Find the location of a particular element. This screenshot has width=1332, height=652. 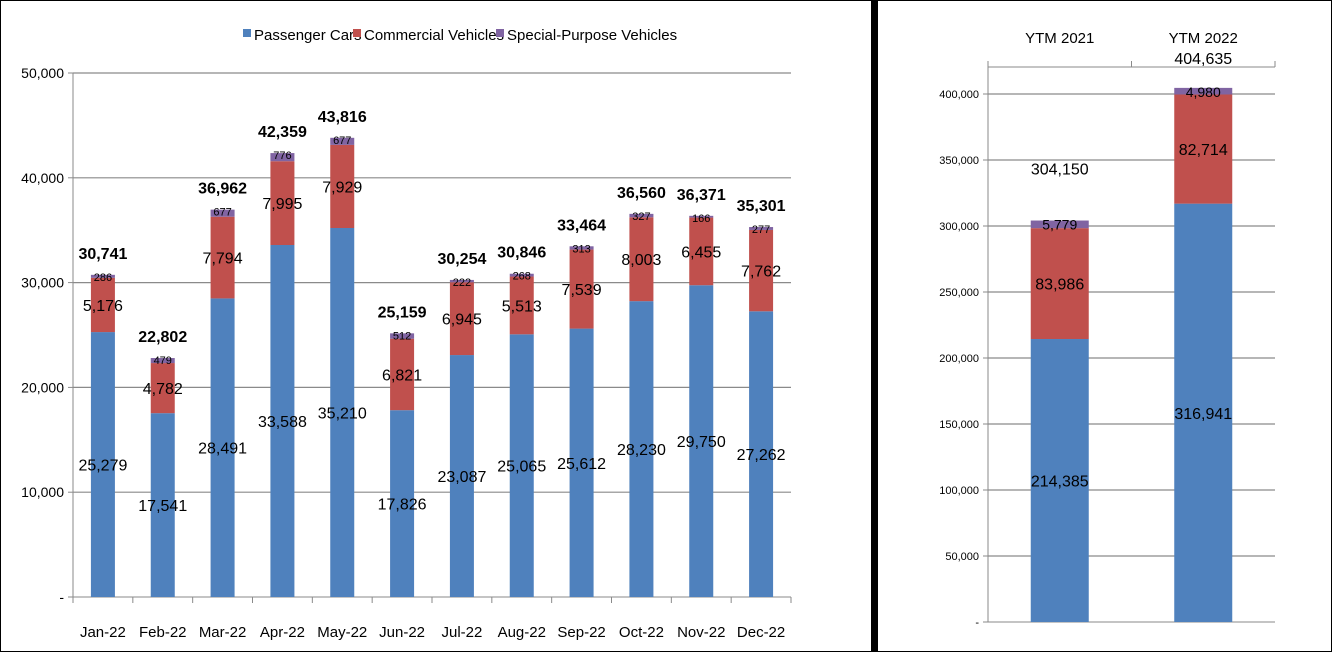

data-label-passenger-cars: 35,210 is located at coordinates (342, 413).